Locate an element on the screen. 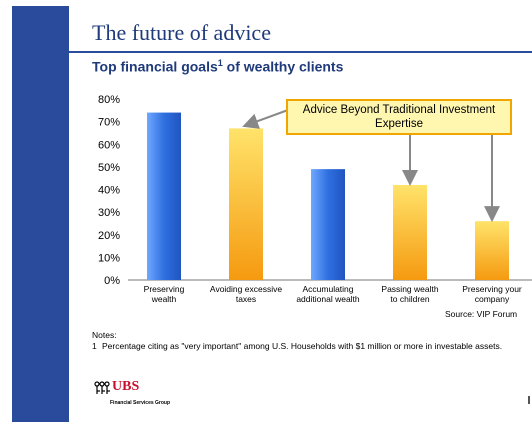  footnote-number: 1 is located at coordinates (94, 346).